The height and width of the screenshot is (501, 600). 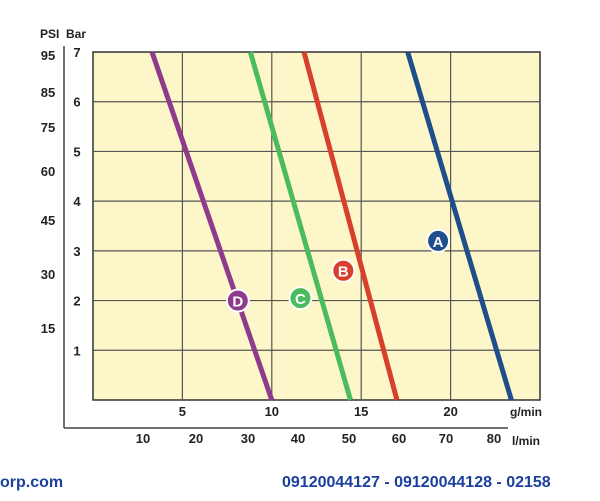 I want to click on gmin-tick-label: 10, so click(x=272, y=411).